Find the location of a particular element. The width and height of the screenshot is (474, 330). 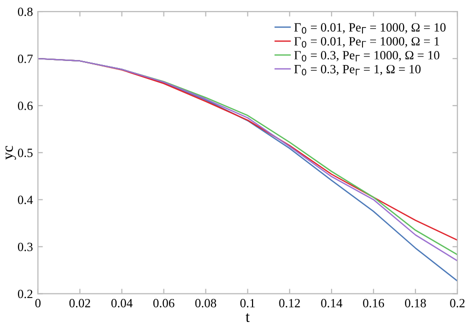

x-tick-label: 0.2 is located at coordinates (457, 303).